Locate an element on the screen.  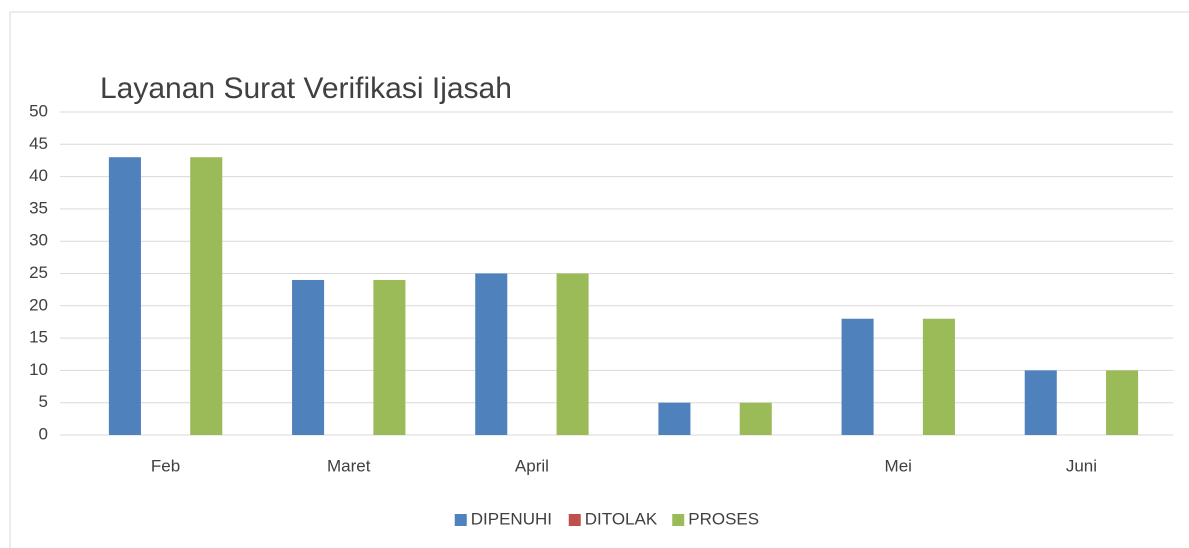
legend-label: DITOLAK is located at coordinates (621, 518).